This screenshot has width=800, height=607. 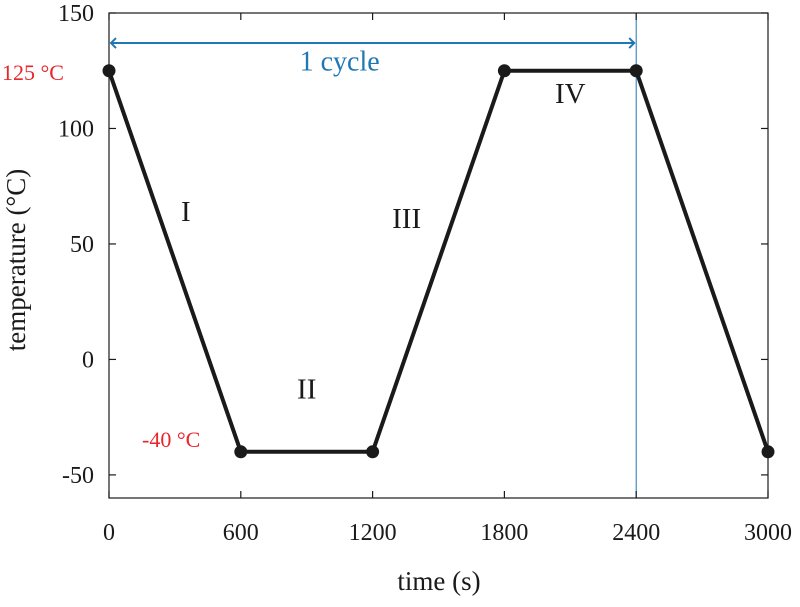 I want to click on segment-label: II, so click(x=306, y=390).